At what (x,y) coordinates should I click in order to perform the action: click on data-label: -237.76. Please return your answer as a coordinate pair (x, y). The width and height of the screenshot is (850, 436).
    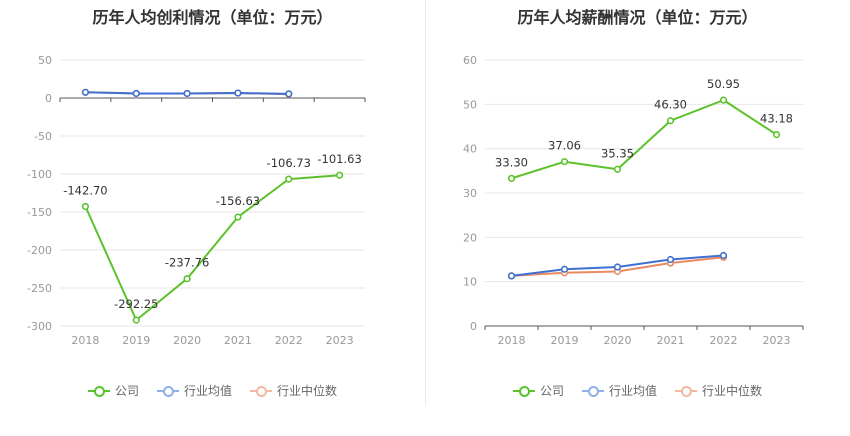
    Looking at the image, I should click on (187, 263).